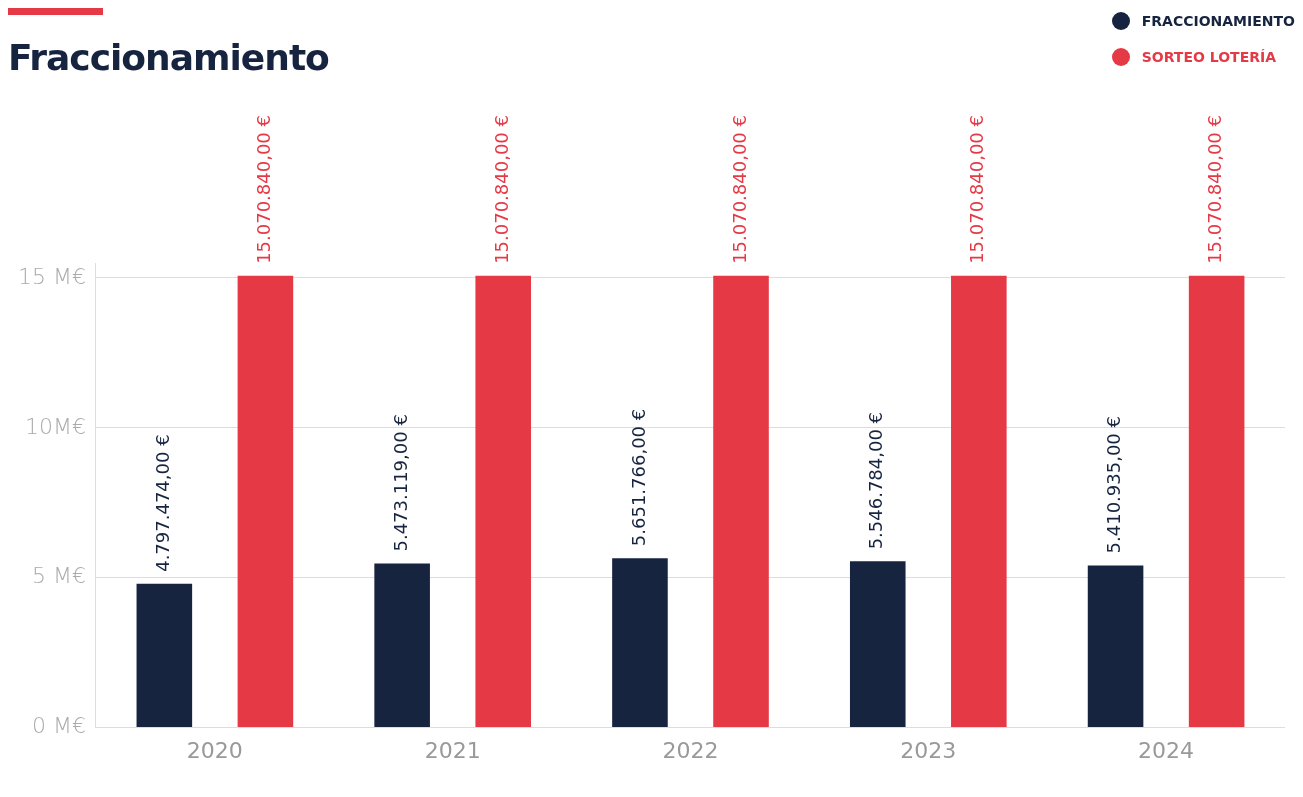 The height and width of the screenshot is (797, 1303). What do you see at coordinates (690, 750) in the screenshot?
I see `x-tick-label: 2022` at bounding box center [690, 750].